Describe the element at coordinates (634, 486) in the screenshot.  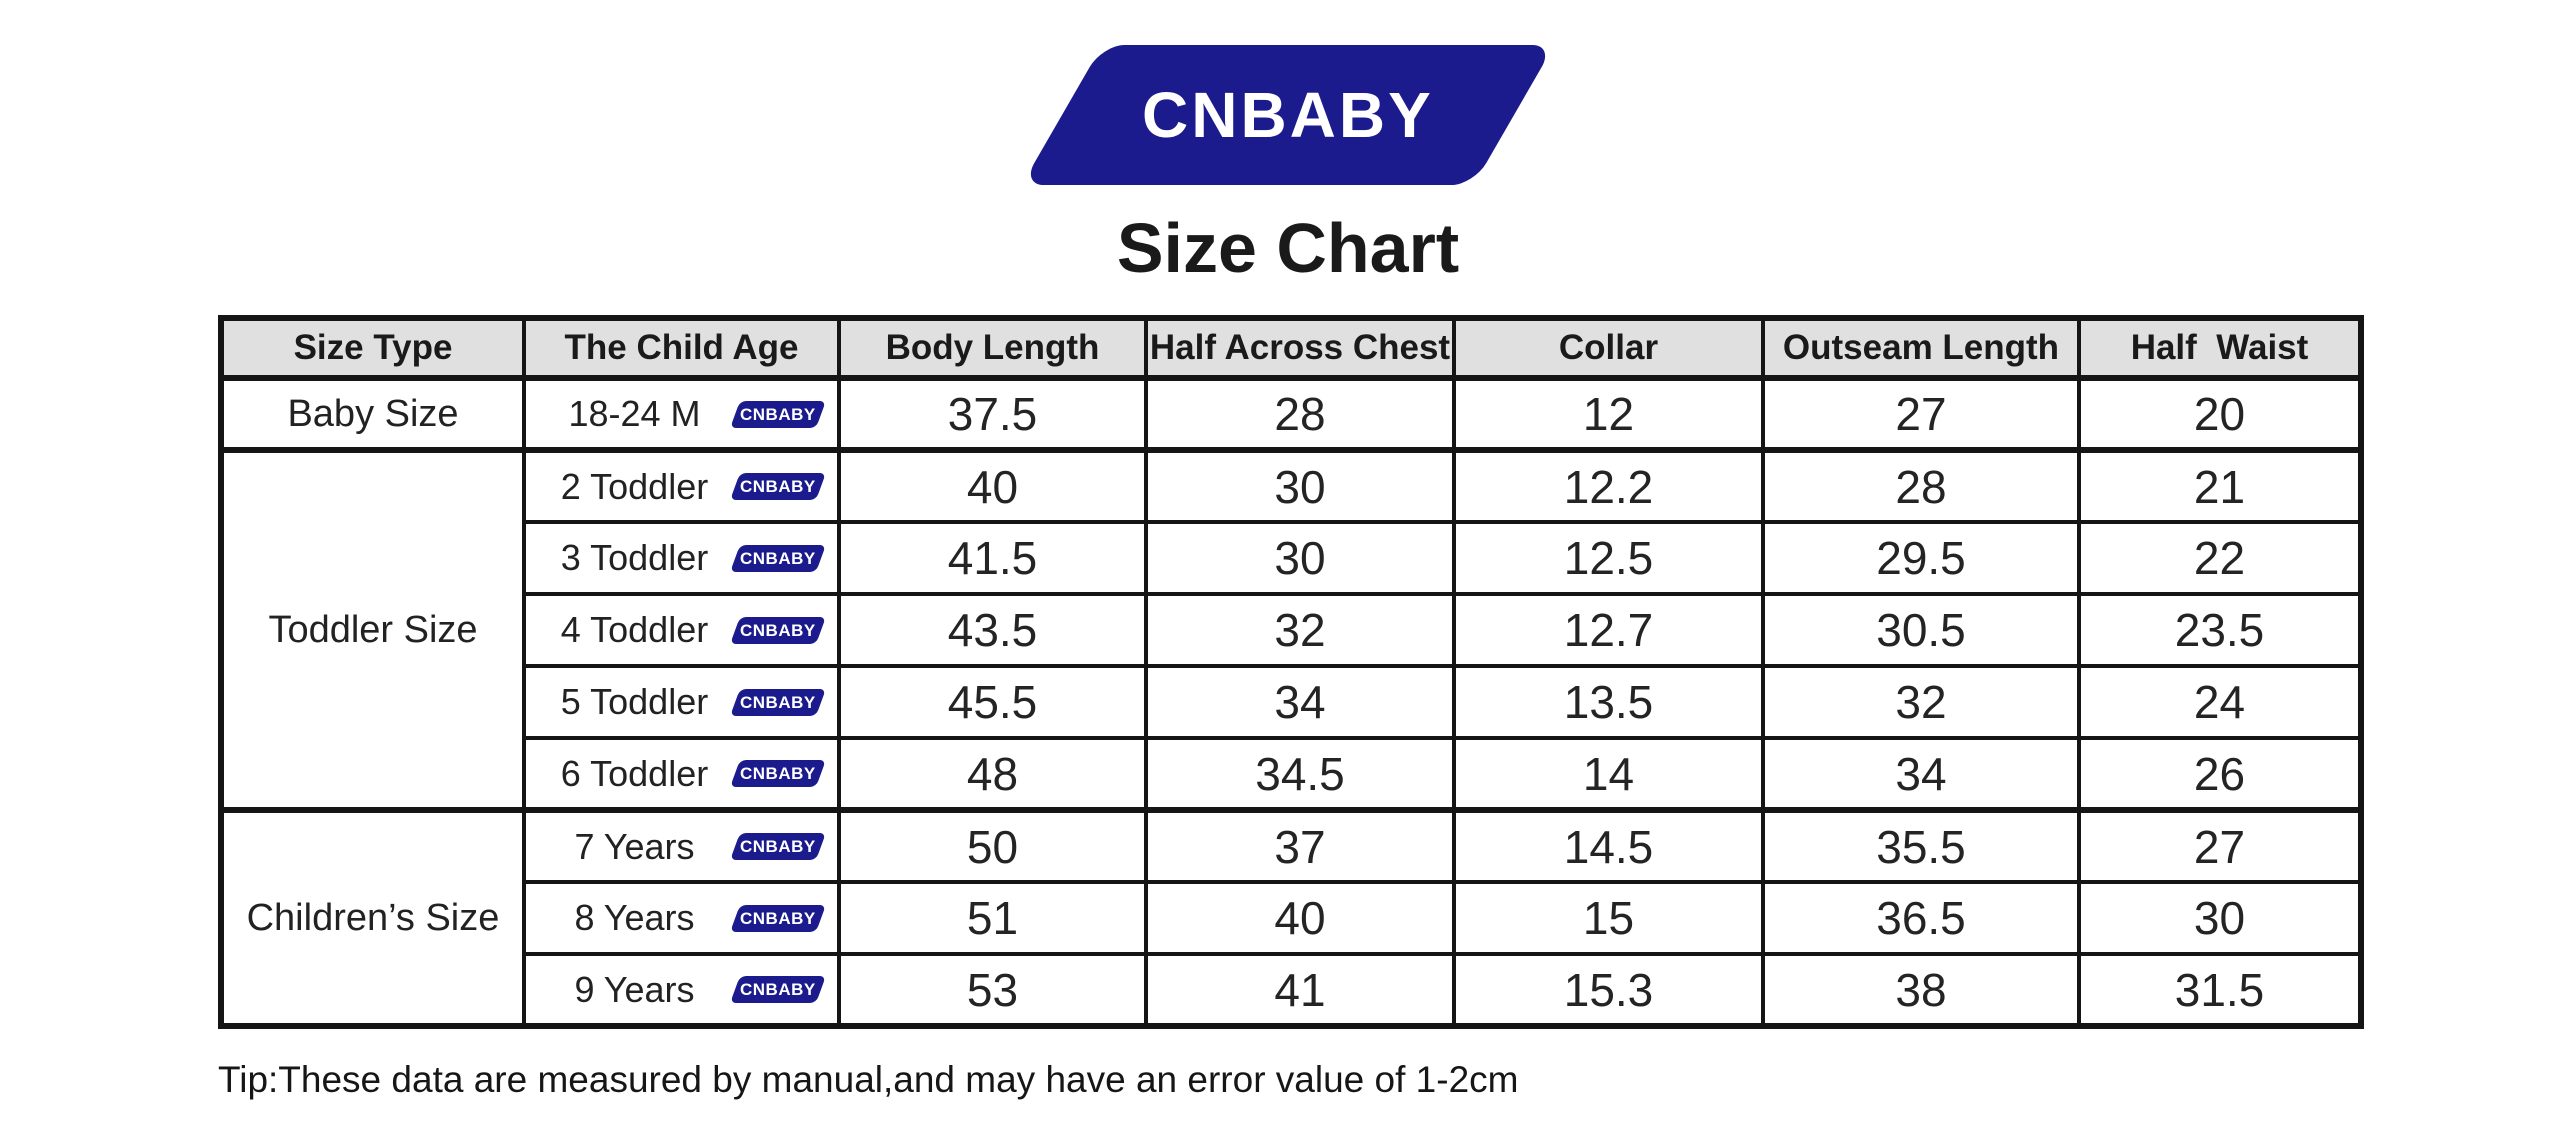
I see `age-label: 2 Toddler` at that location.